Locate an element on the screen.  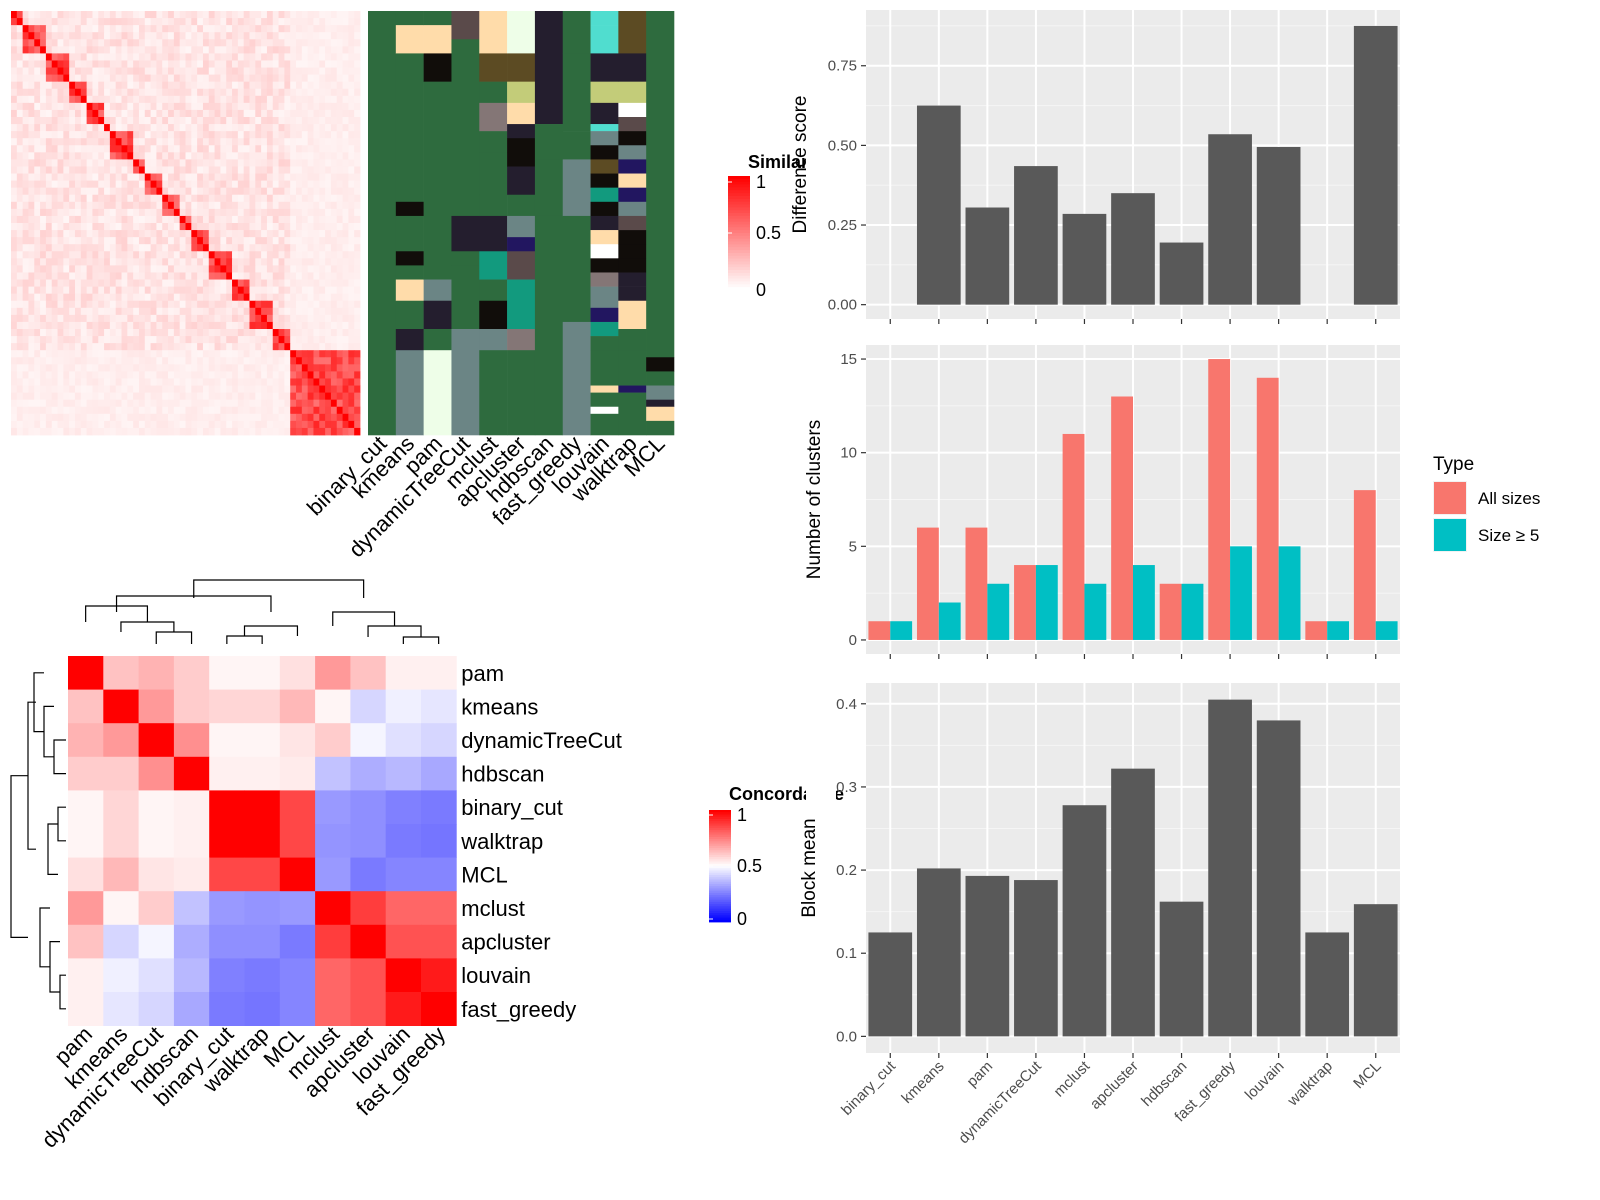
bar-kmeans is located at coordinates (927, 583).